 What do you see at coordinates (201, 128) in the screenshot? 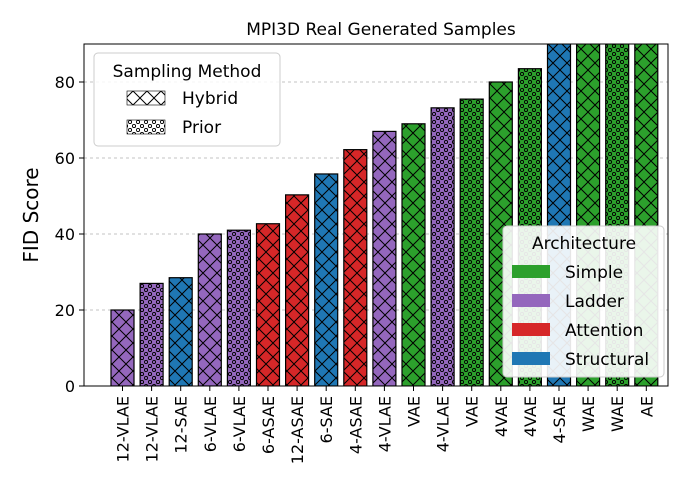
I see `legend-entry-prior: Prior` at bounding box center [201, 128].